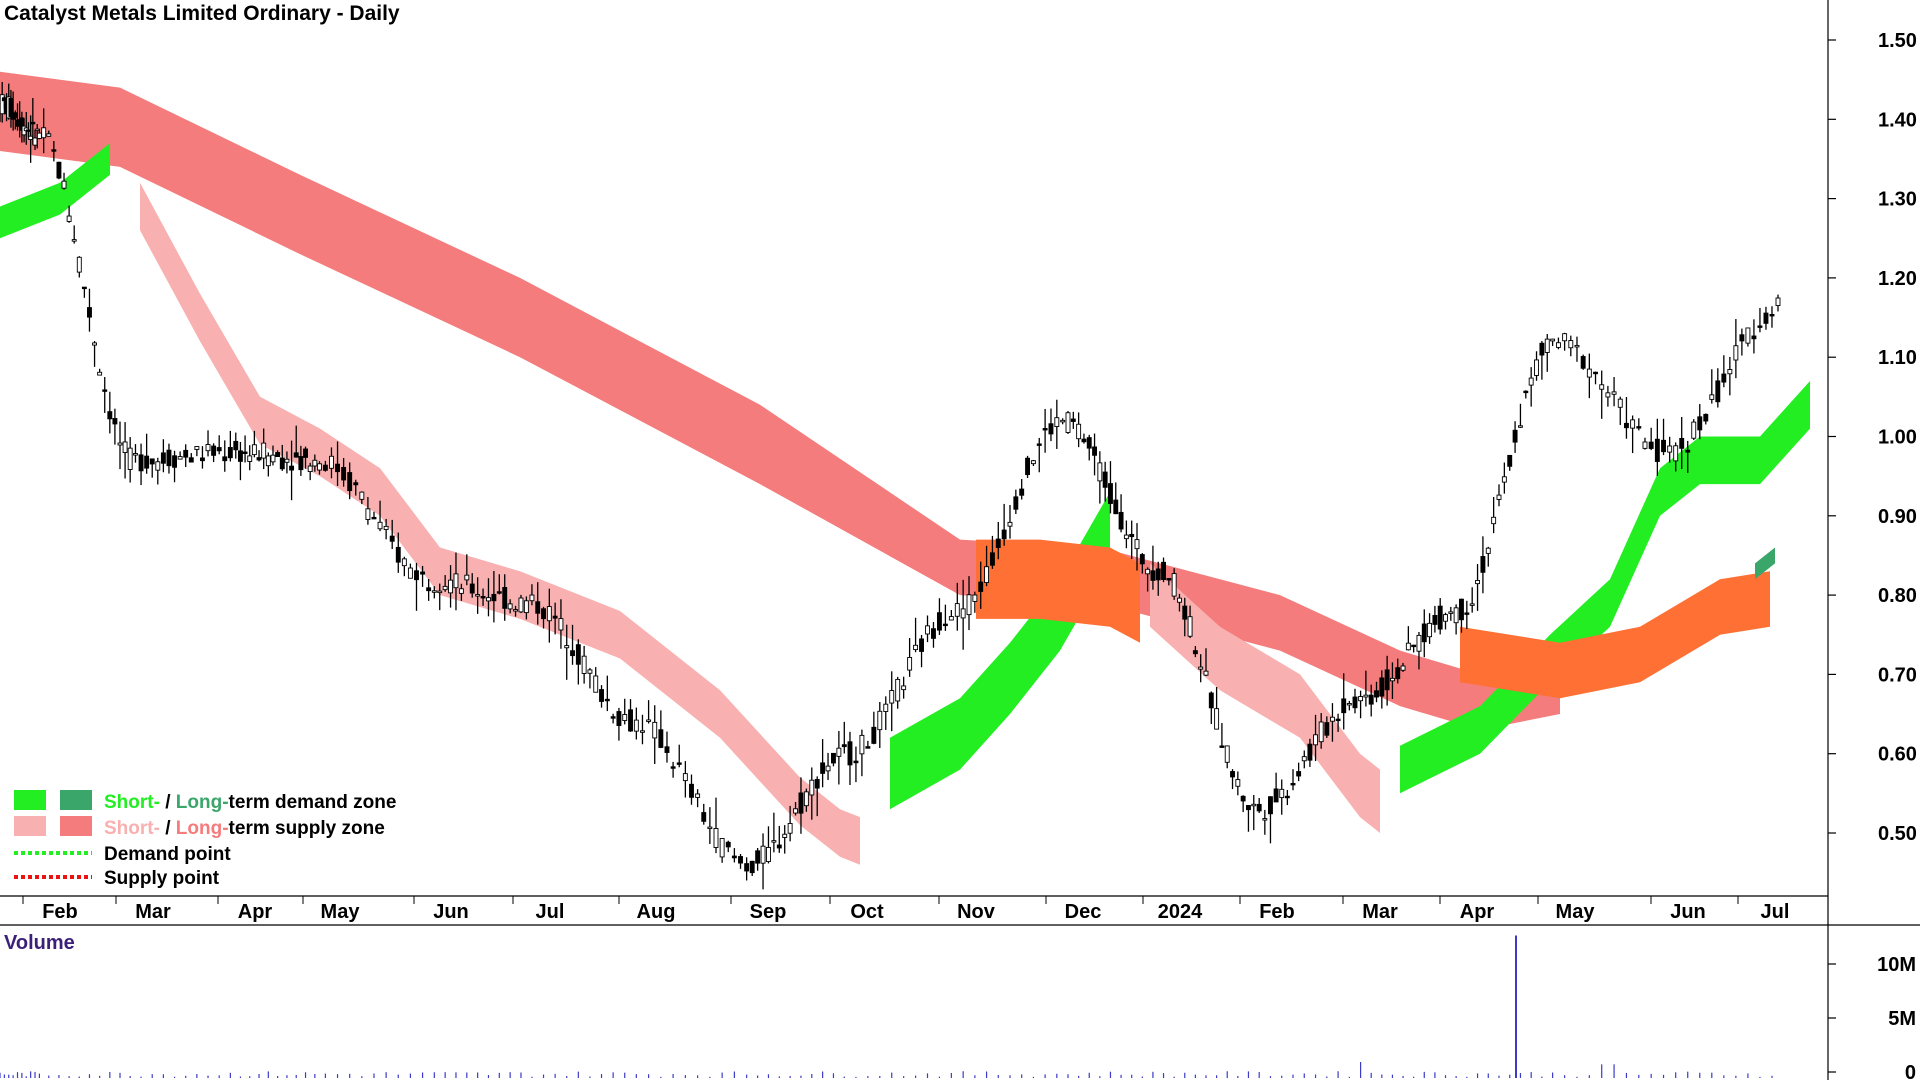 Image resolution: width=1920 pixels, height=1080 pixels. I want to click on x-tick-label: May, so click(341, 912).